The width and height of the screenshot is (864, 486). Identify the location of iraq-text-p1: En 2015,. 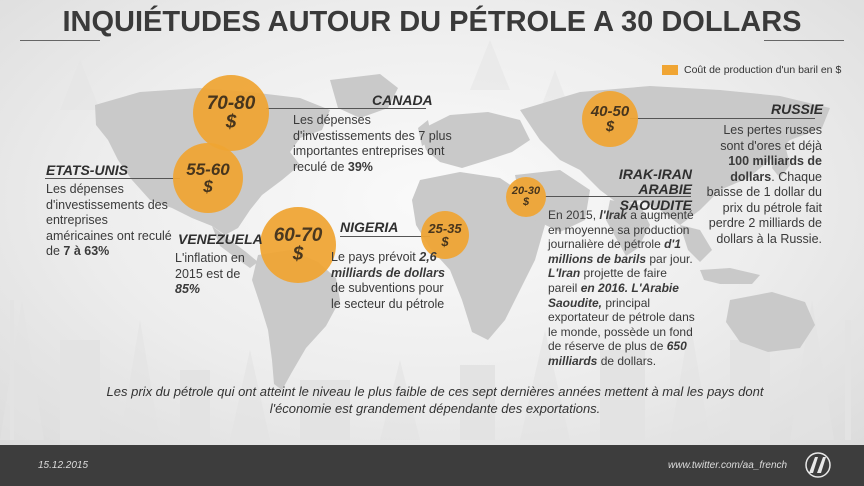
(574, 215).